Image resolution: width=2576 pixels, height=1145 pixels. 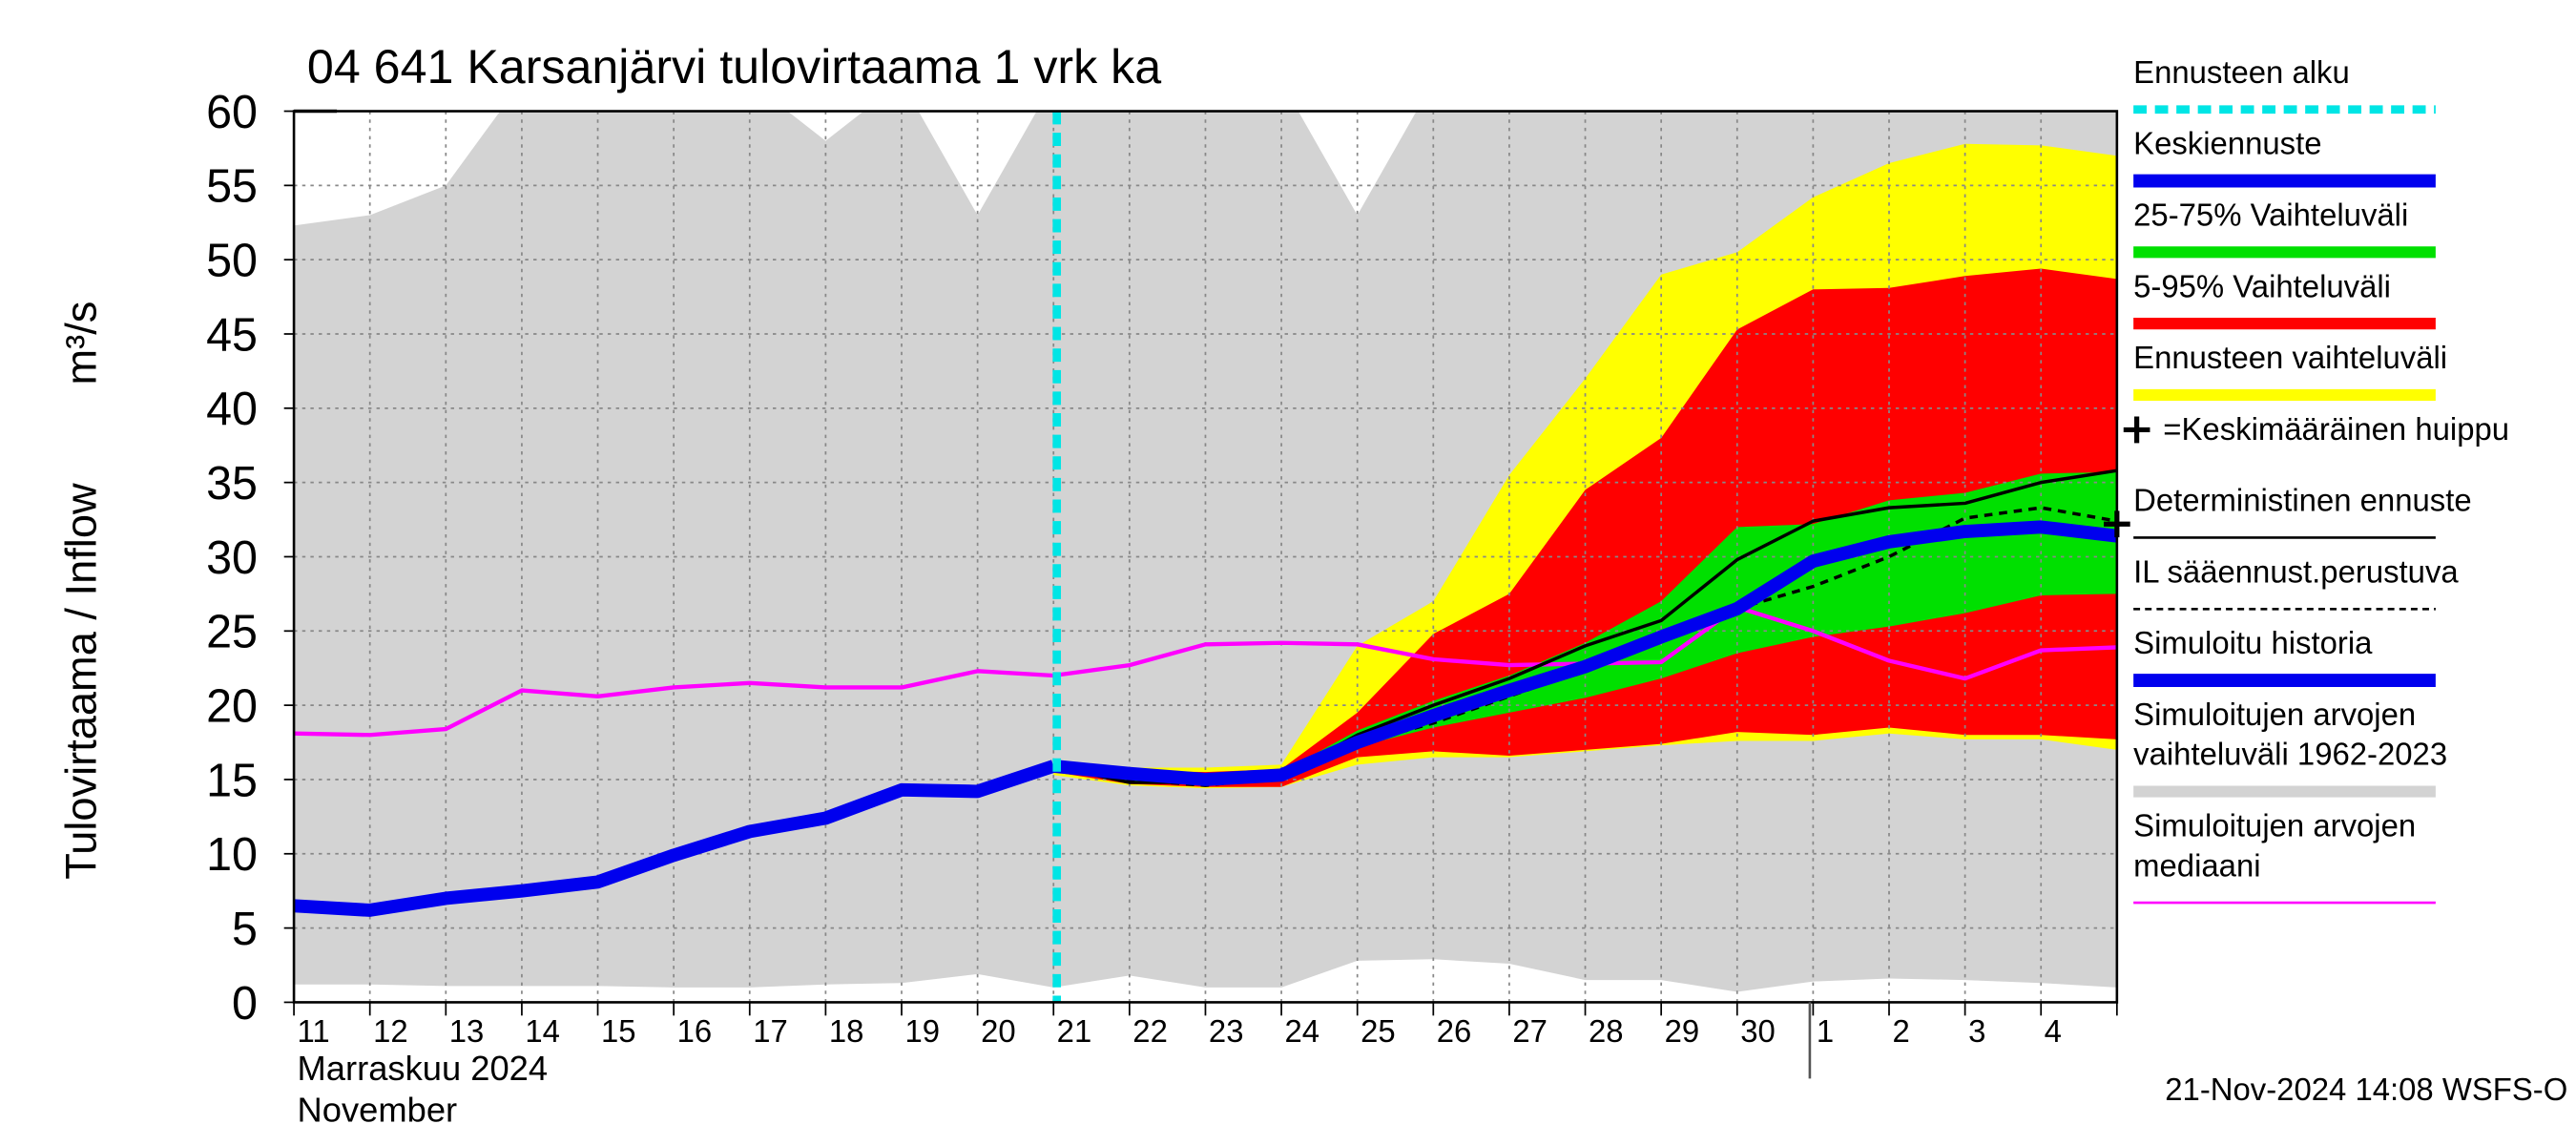 I want to click on x-tick-label: 27, so click(x=1530, y=1031).